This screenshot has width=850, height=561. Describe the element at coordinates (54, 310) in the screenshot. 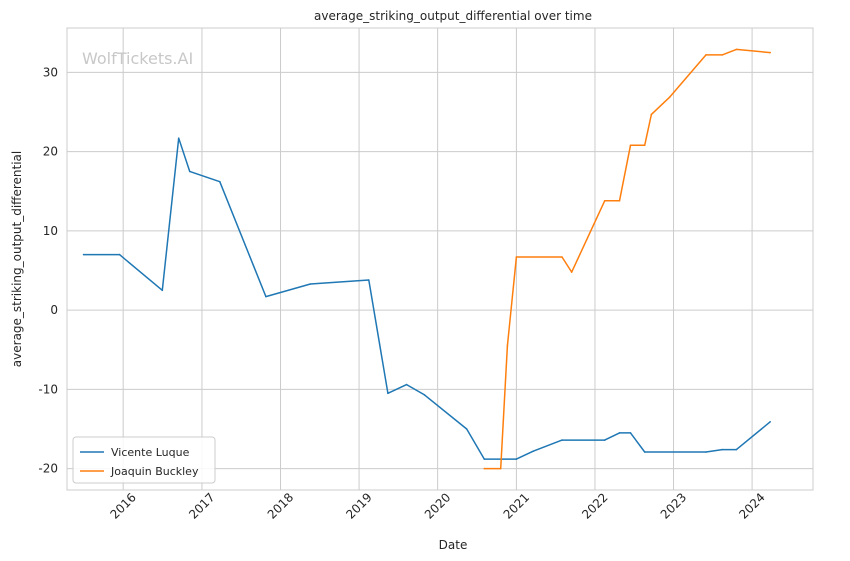

I see `y-tick-label: 0` at that location.